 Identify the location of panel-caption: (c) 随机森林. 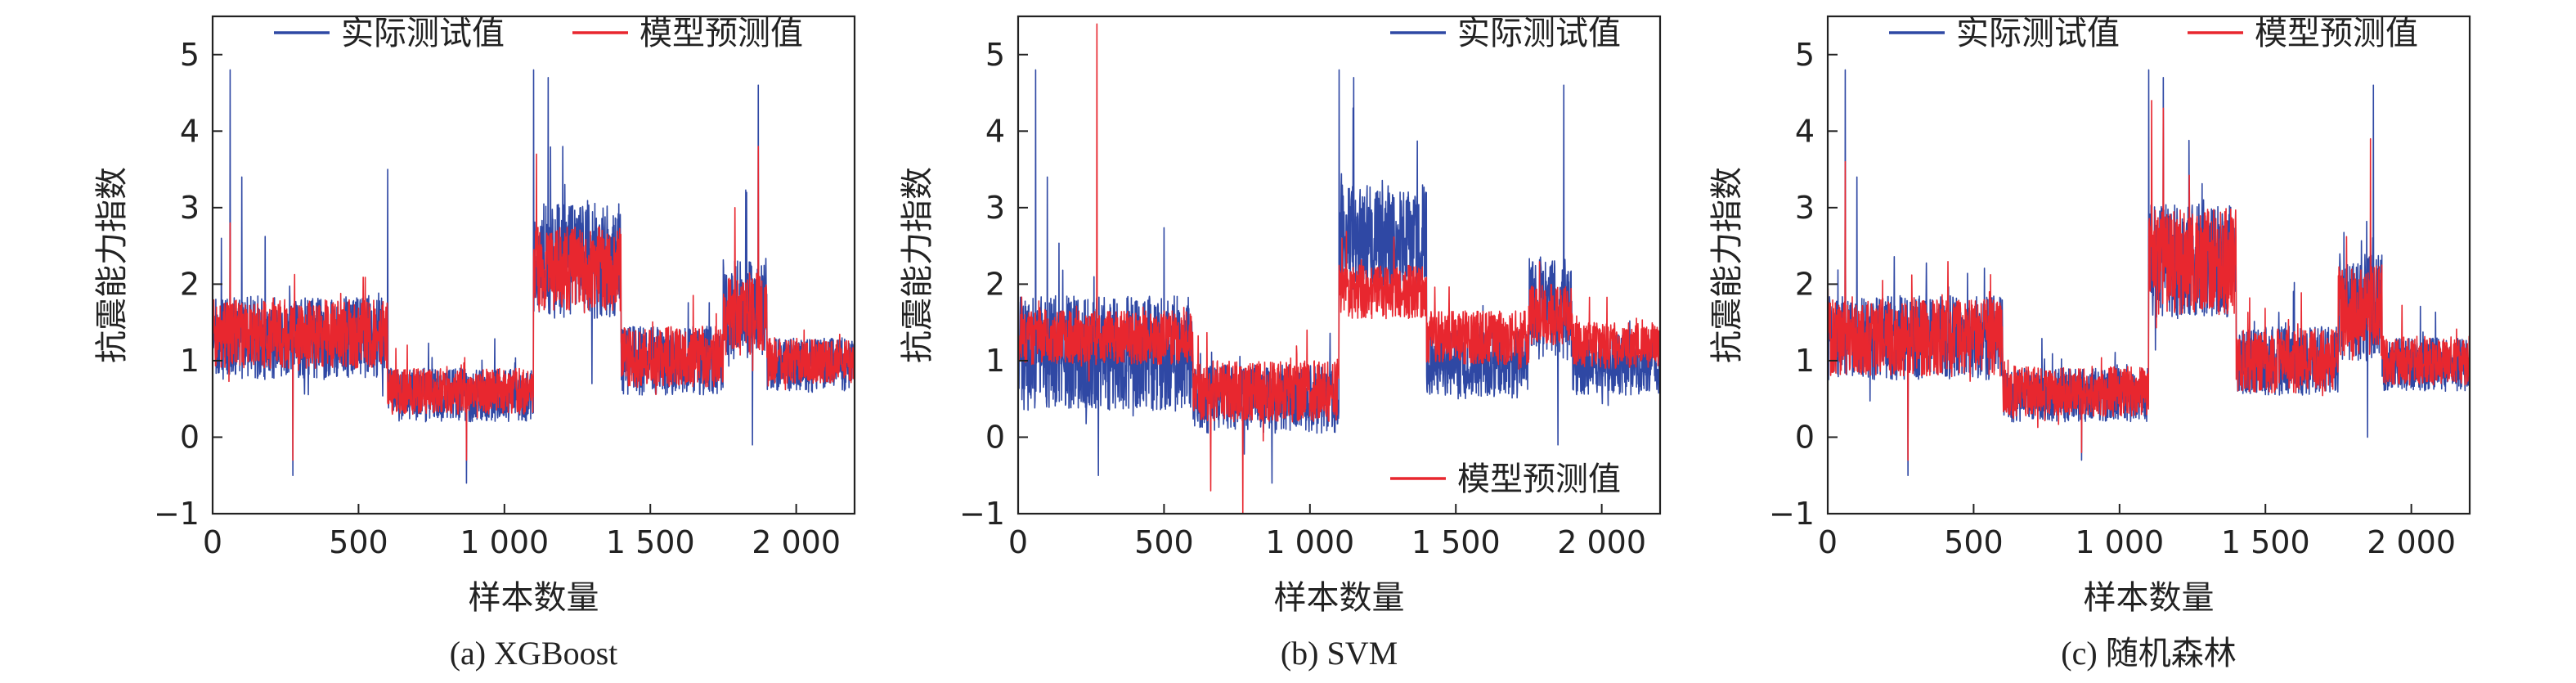
(2148, 653).